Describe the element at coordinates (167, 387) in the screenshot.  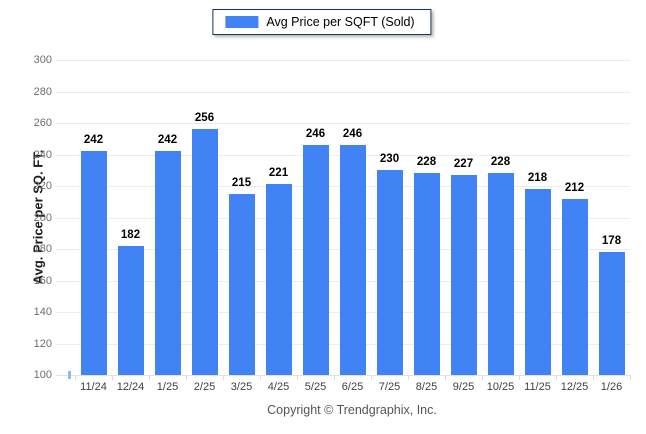
I see `x-tick-label: 1/25` at that location.